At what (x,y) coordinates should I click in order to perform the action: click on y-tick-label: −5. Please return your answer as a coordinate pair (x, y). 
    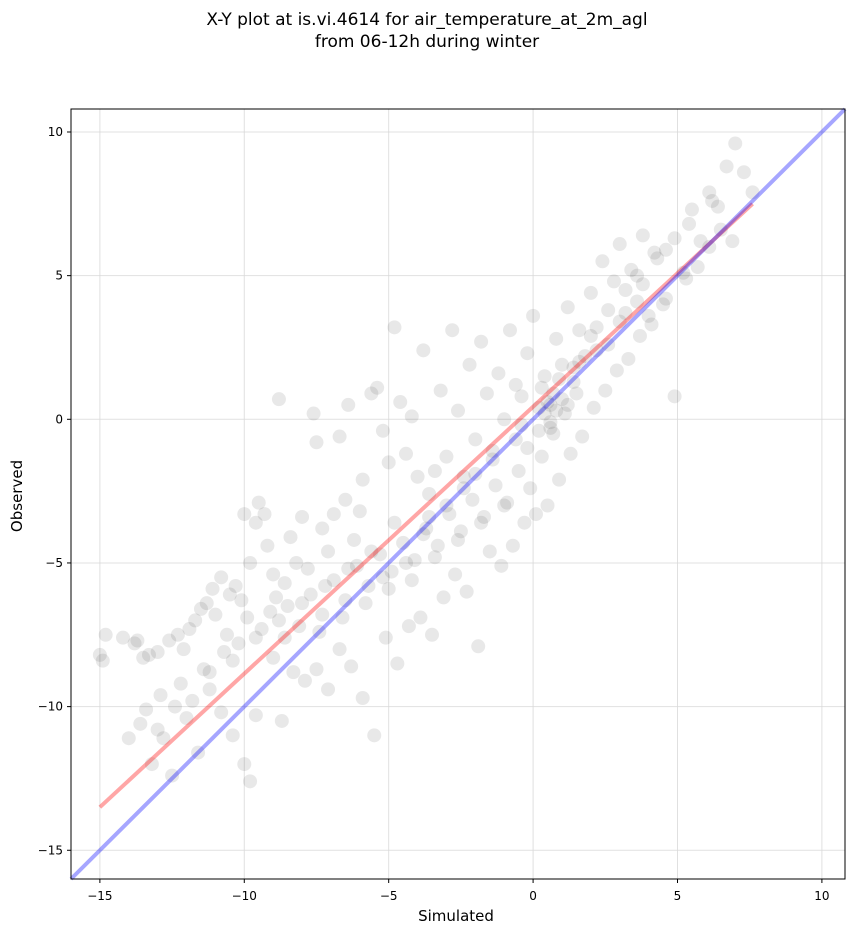
    Looking at the image, I should click on (54, 563).